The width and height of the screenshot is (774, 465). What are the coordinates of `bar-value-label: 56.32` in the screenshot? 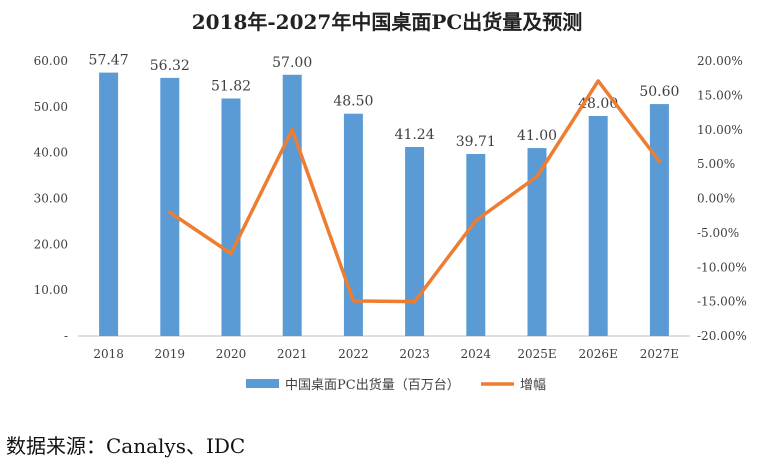 It's located at (170, 66).